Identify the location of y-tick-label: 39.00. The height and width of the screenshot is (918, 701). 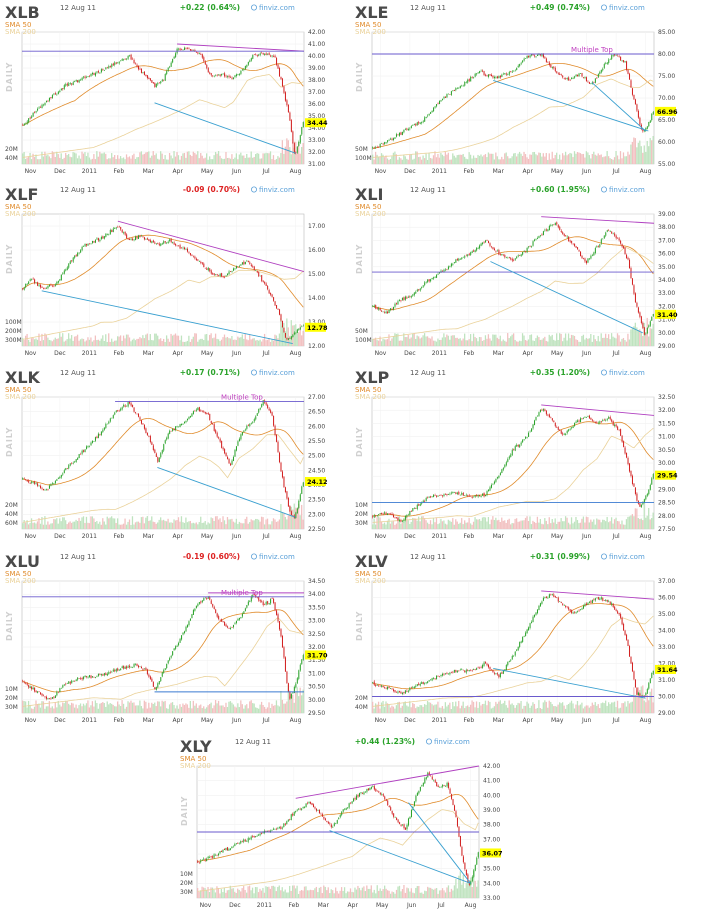
(666, 214).